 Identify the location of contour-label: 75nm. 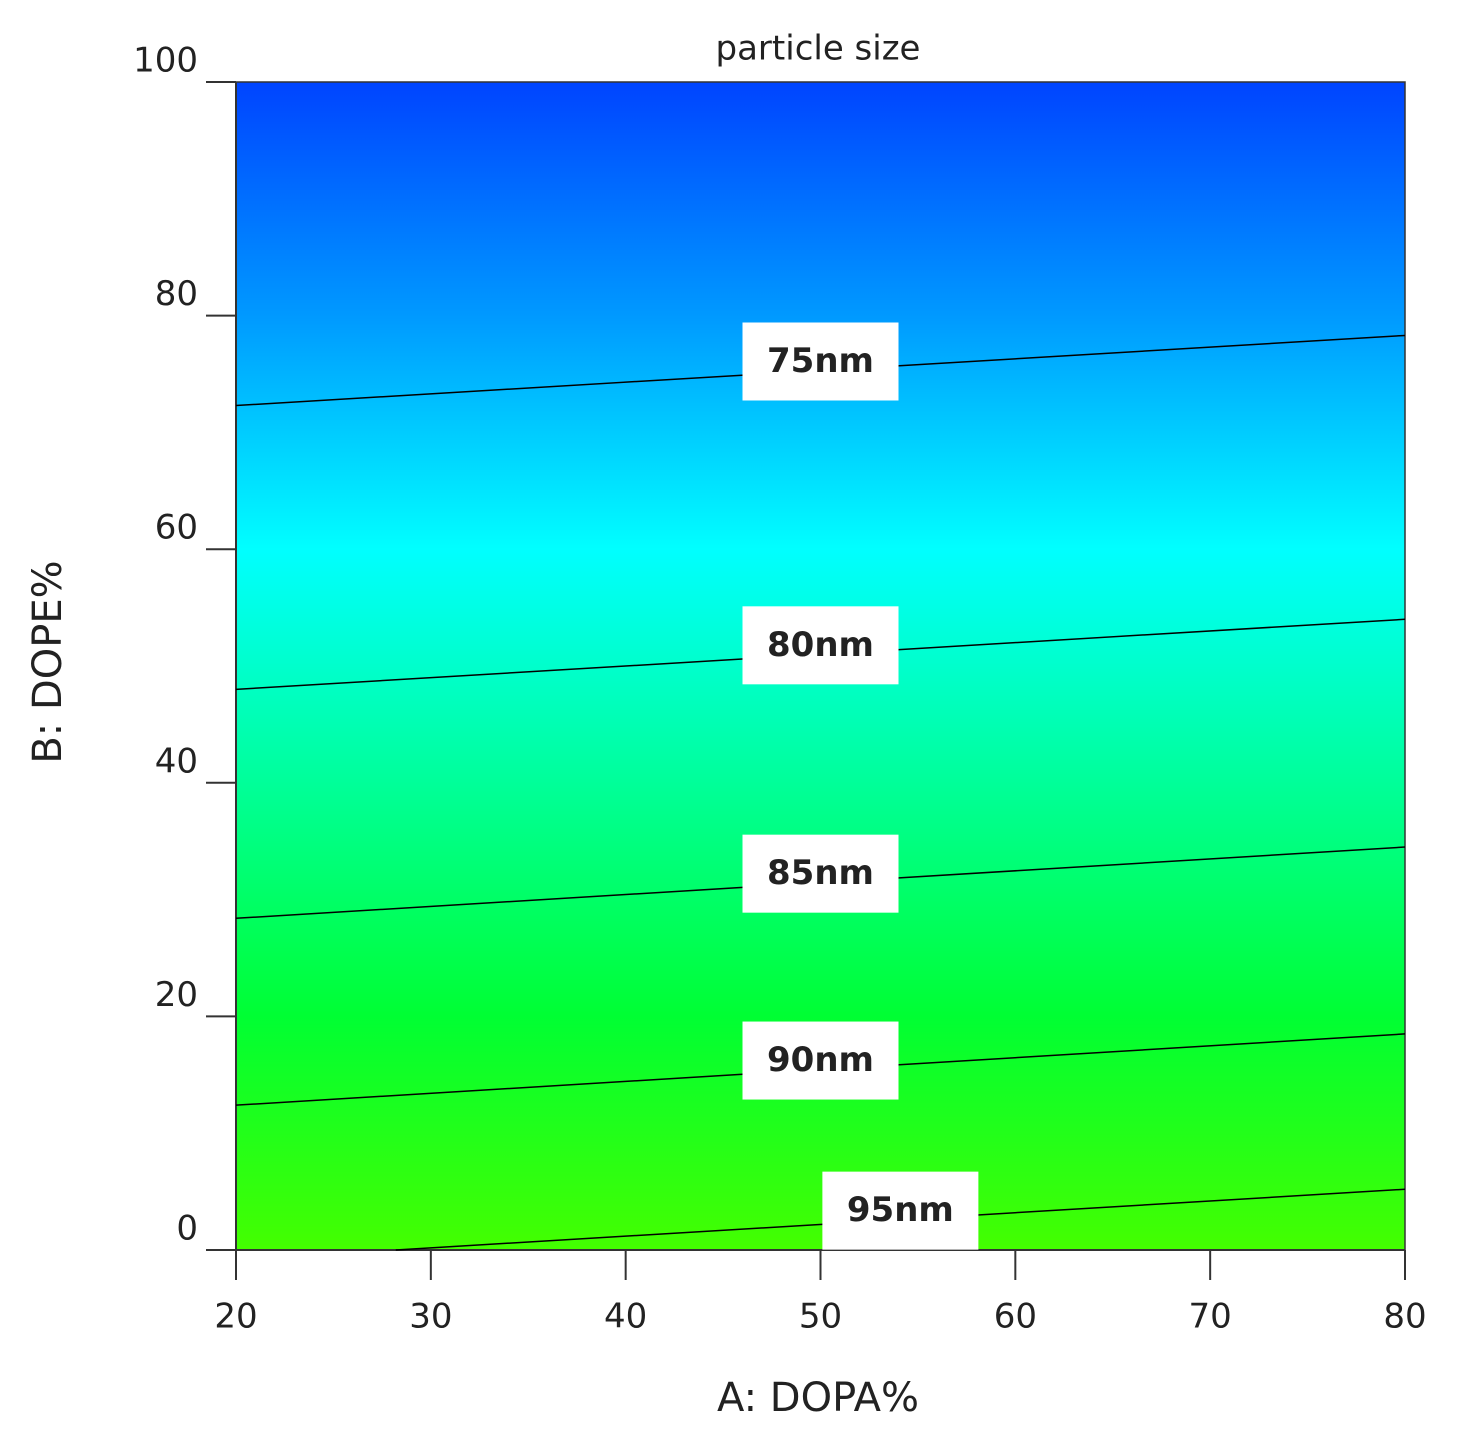
(820, 361).